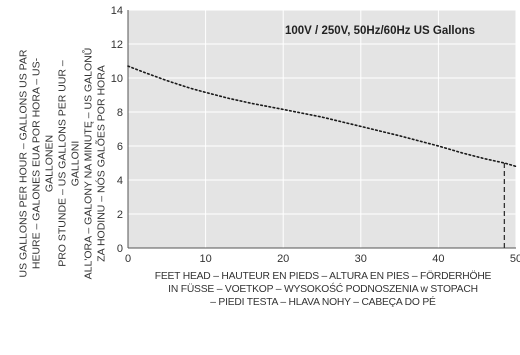 The width and height of the screenshot is (520, 355). What do you see at coordinates (120, 249) in the screenshot?
I see `y-tick-label: 0` at bounding box center [120, 249].